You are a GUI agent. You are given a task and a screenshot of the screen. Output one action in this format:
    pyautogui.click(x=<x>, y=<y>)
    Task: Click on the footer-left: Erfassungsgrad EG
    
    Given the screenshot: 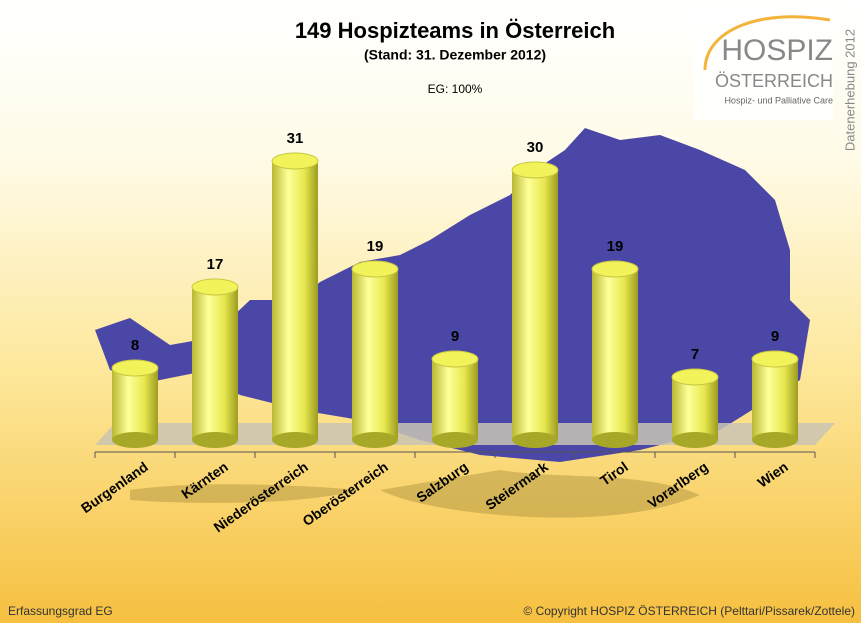 What is the action you would take?
    pyautogui.click(x=60, y=611)
    